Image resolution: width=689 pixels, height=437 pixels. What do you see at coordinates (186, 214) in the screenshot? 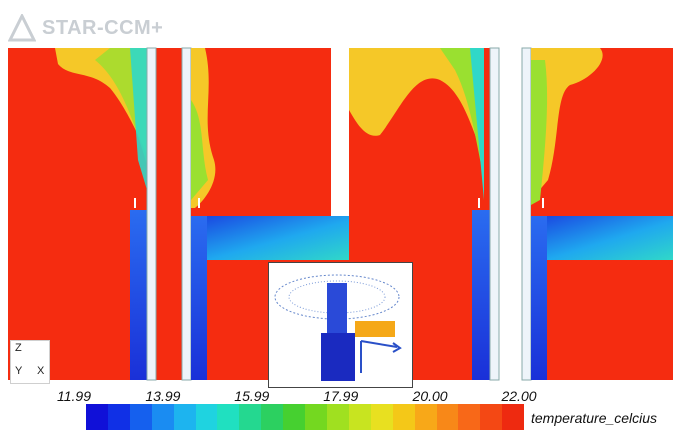
I see `pipe-right` at bounding box center [186, 214].